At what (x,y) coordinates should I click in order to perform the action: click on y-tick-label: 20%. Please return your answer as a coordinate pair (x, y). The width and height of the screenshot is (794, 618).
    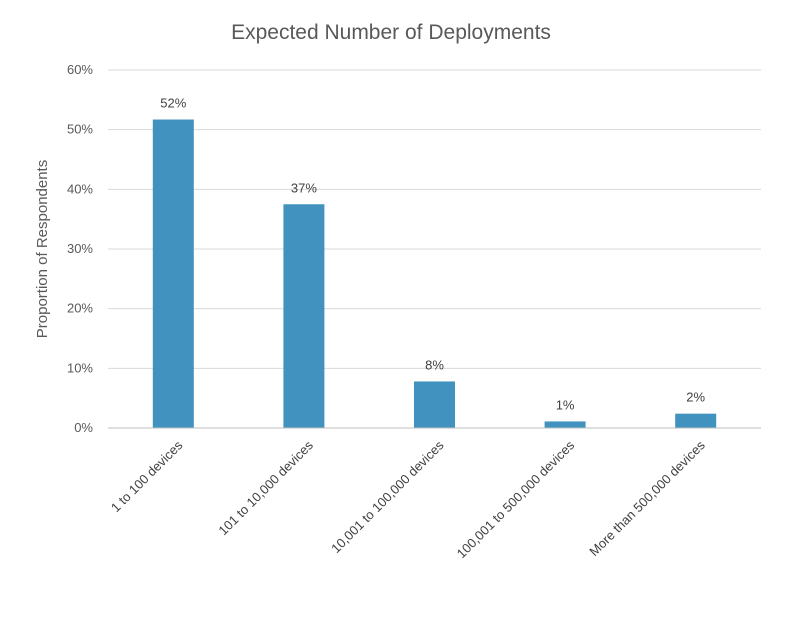
    Looking at the image, I should click on (80, 308).